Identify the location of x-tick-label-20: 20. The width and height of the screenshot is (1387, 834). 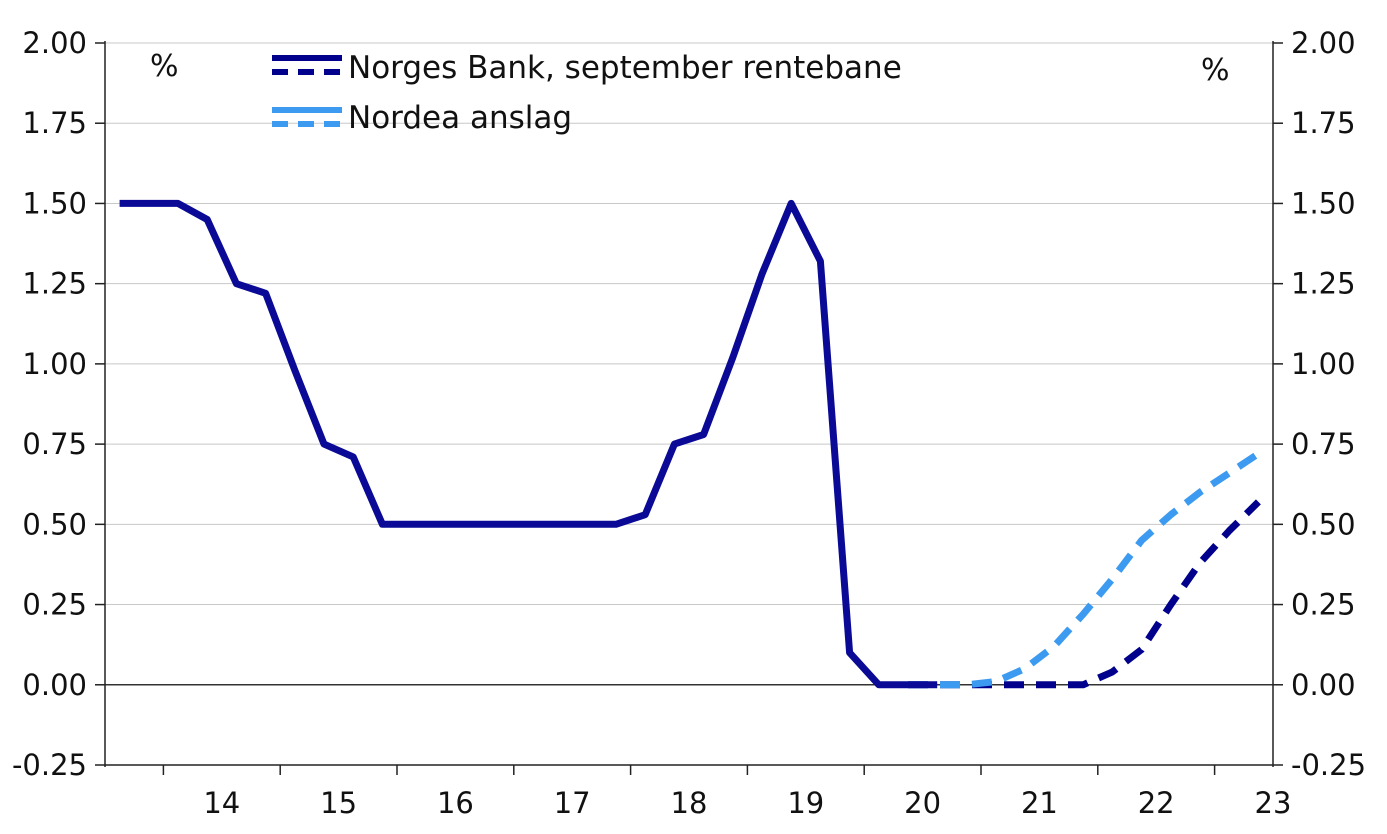
(922, 803).